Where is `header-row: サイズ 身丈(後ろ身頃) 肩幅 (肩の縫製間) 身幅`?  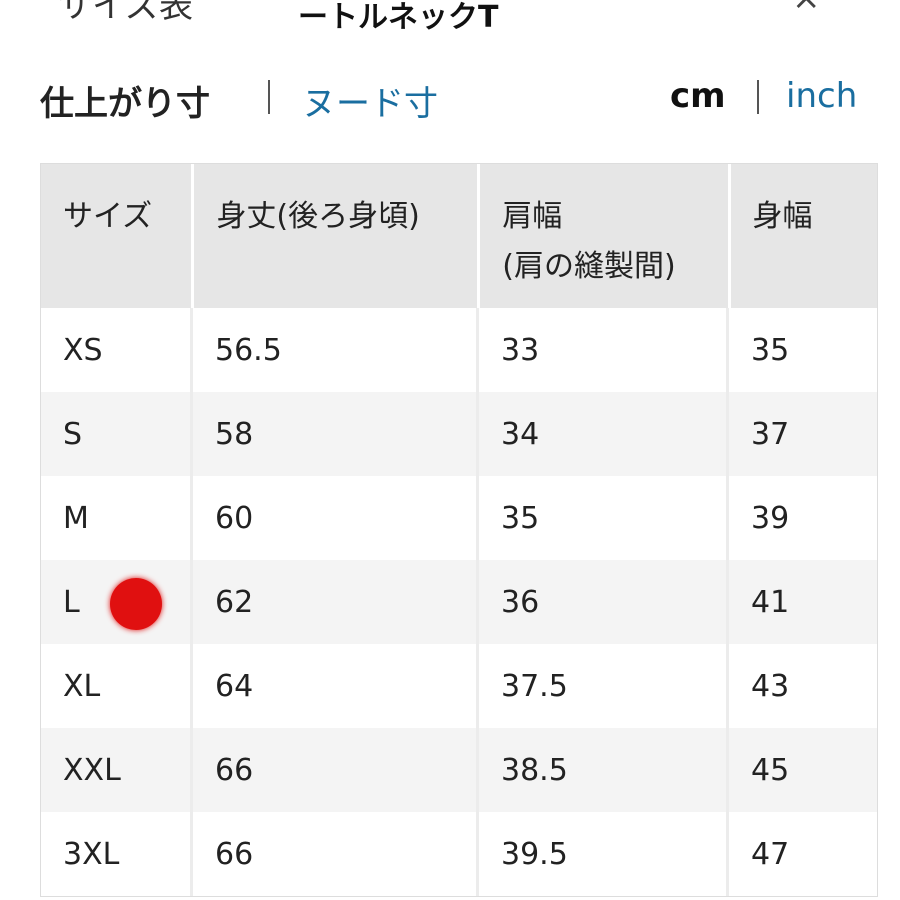
header-row: サイズ 身丈(後ろ身頃) 肩幅 (肩の縫製間) 身幅 is located at coordinates (459, 236).